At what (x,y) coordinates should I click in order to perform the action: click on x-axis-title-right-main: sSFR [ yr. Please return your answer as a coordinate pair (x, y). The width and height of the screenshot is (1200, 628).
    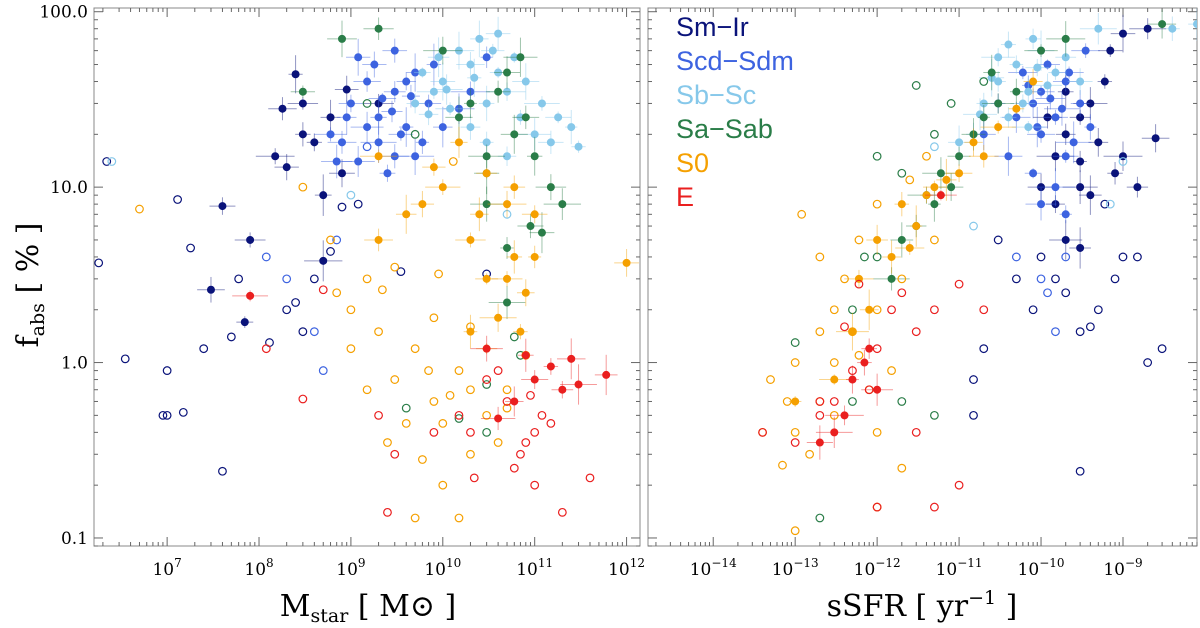
    Looking at the image, I should click on (898, 606).